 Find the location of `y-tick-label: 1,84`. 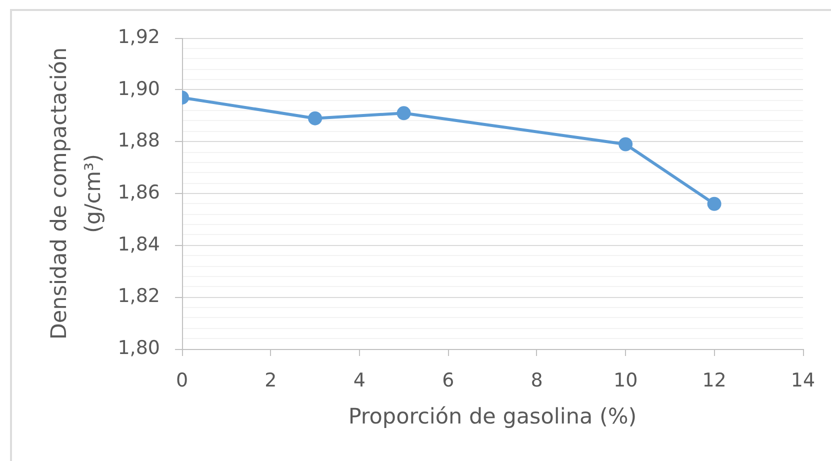

y-tick-label: 1,84 is located at coordinates (139, 244).